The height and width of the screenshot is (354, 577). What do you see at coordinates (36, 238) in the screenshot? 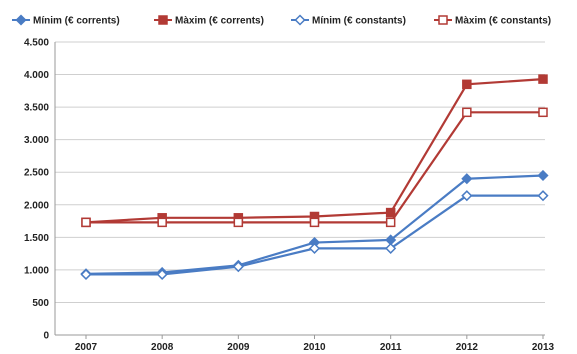
I see `y-tick-label: 1.500` at bounding box center [36, 238].